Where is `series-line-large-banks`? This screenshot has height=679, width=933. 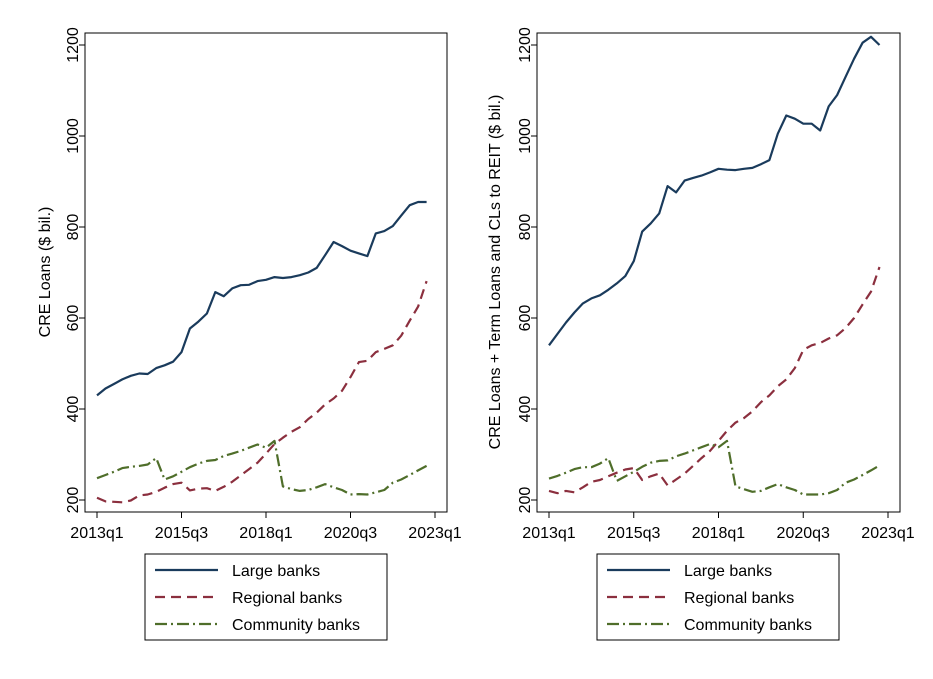
series-line-large-banks is located at coordinates (261, 298).